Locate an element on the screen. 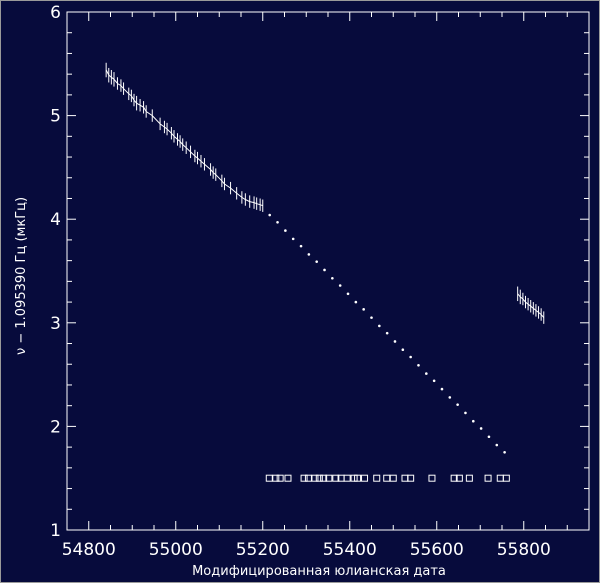 Image resolution: width=600 pixels, height=583 pixels. x-axis-title: Модифицированная юлианская дата is located at coordinates (319, 571).